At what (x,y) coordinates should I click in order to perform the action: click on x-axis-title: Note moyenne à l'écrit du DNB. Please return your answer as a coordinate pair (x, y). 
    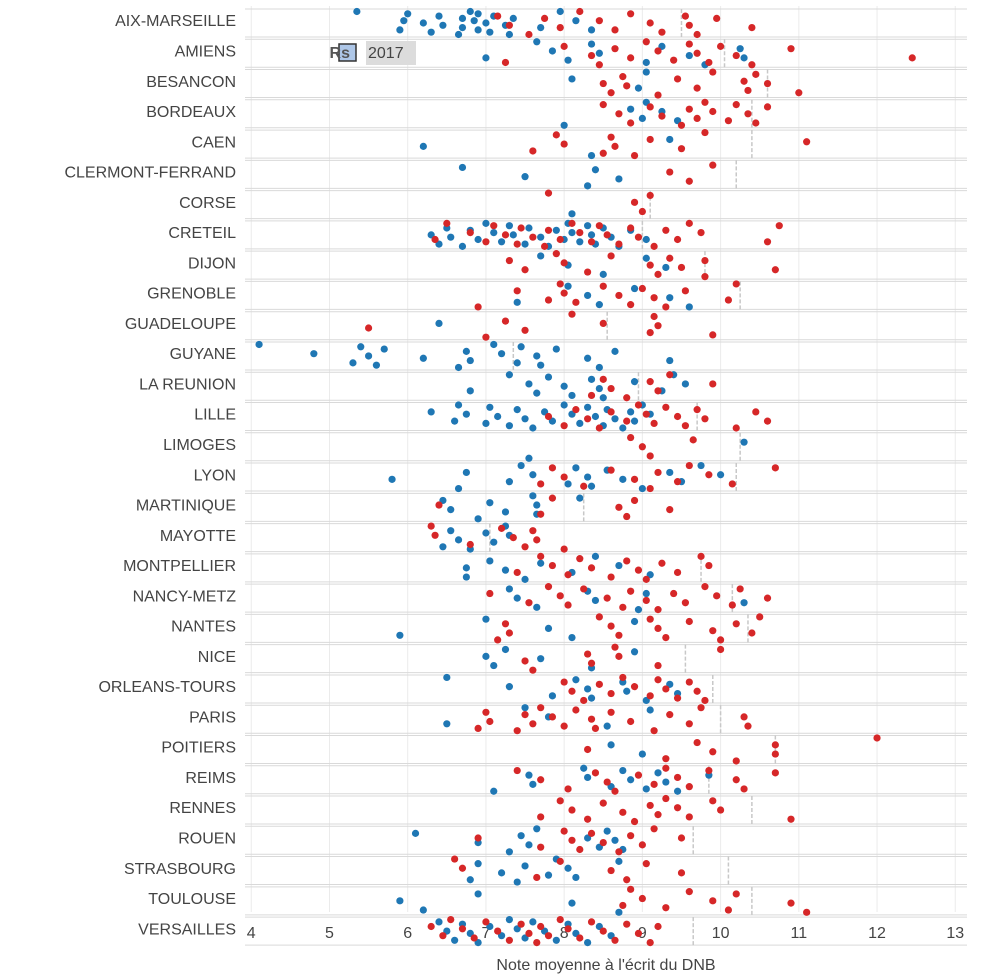
    Looking at the image, I should click on (605, 965).